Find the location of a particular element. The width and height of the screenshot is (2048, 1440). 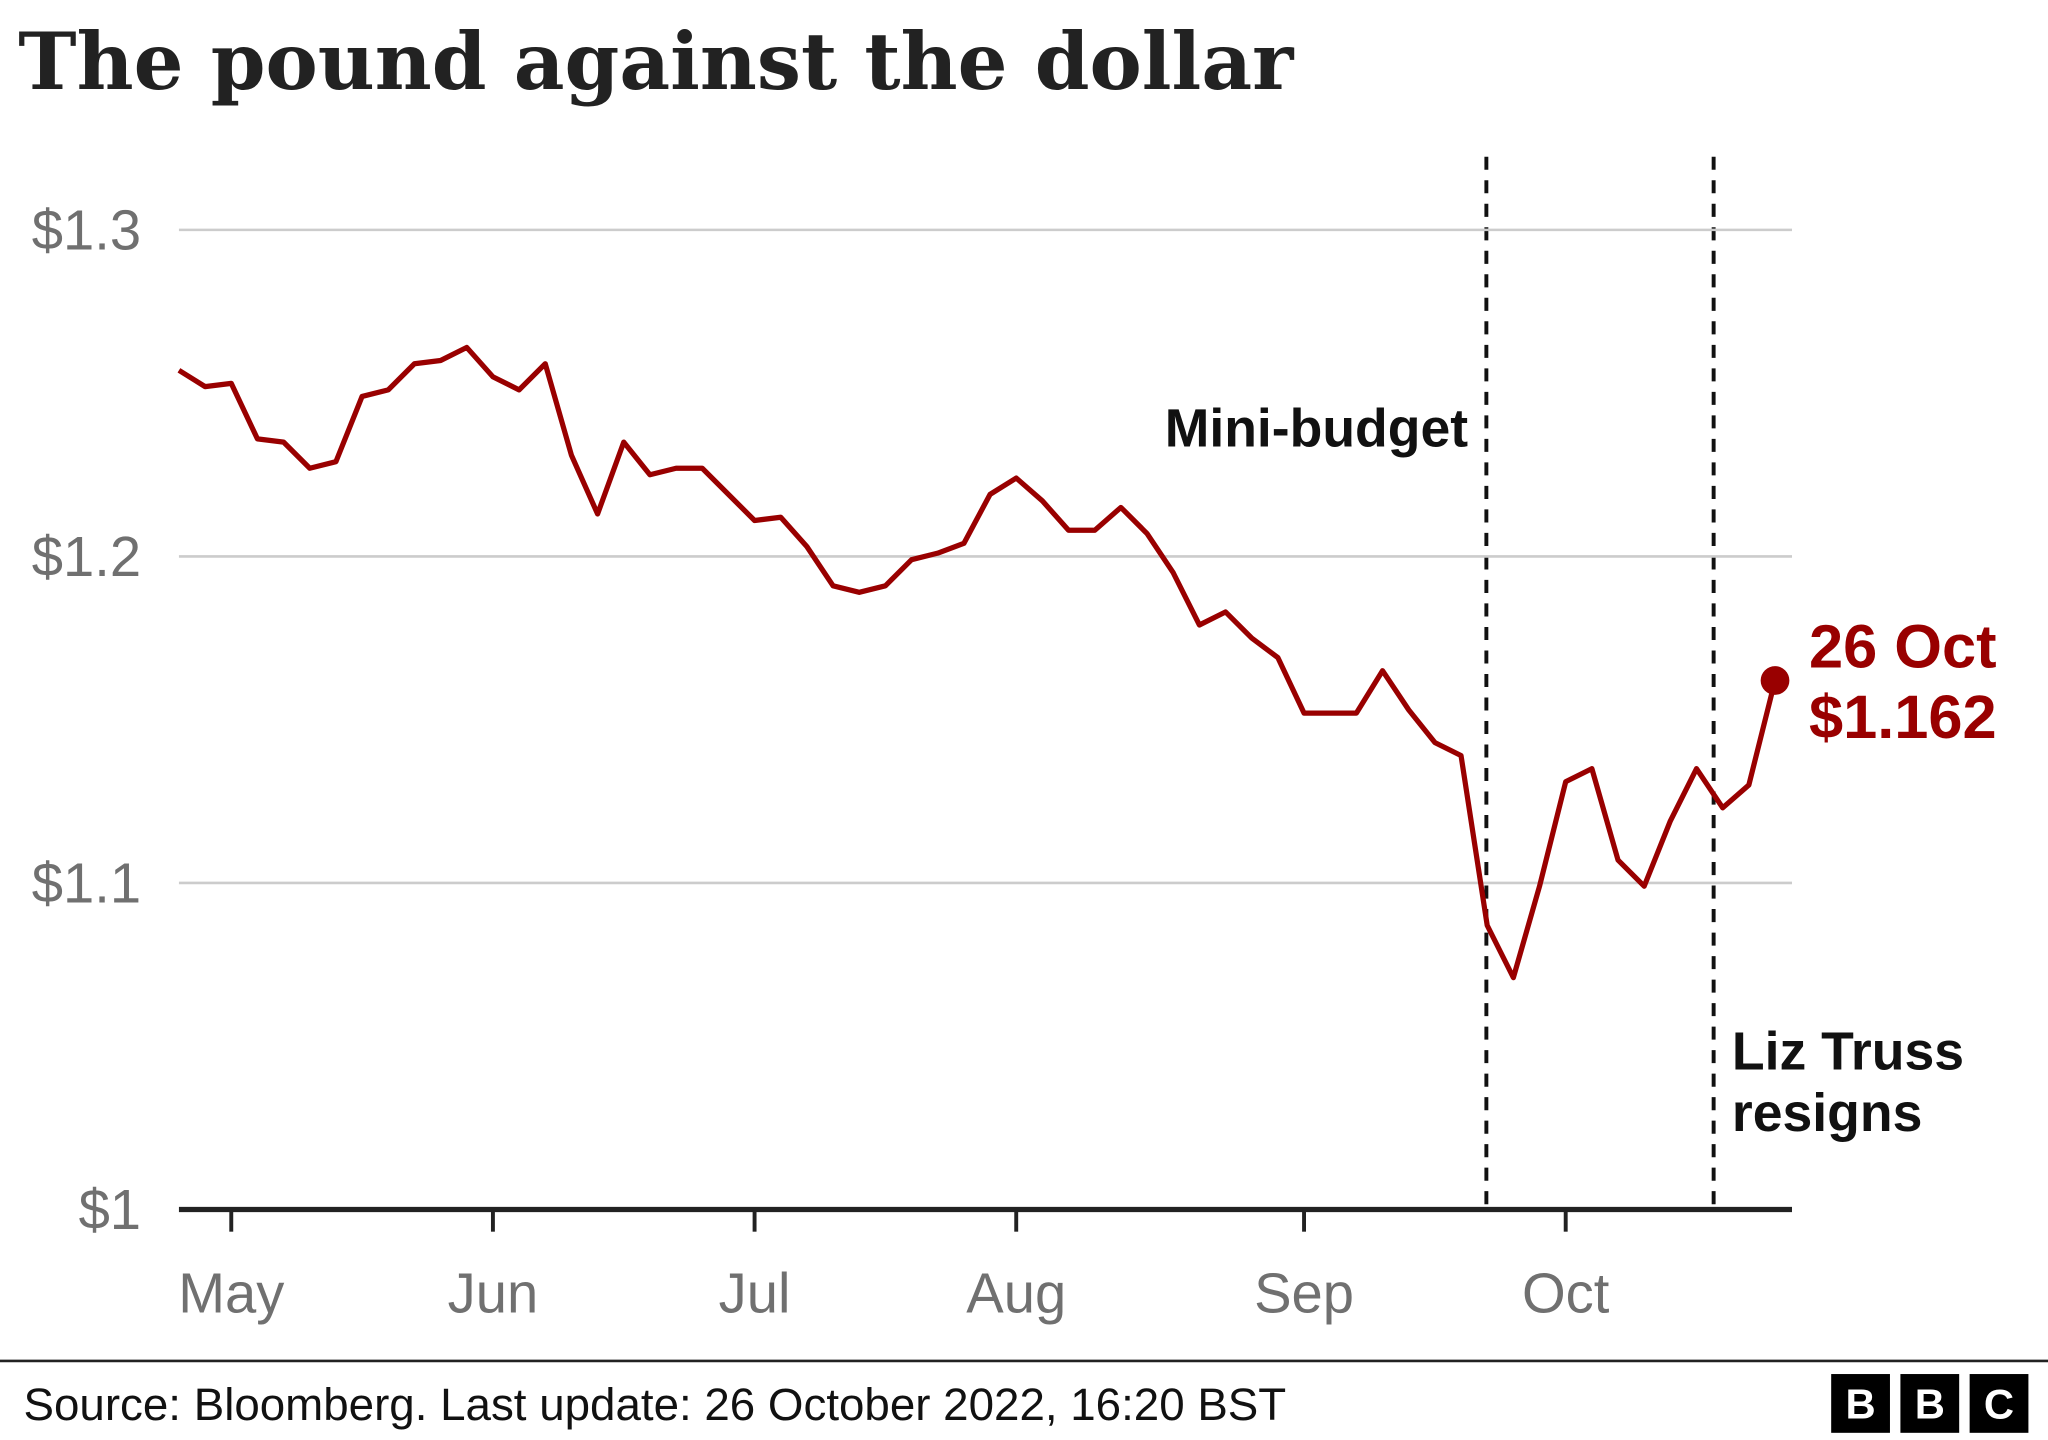

x-tick-label: Aug is located at coordinates (1016, 1293).